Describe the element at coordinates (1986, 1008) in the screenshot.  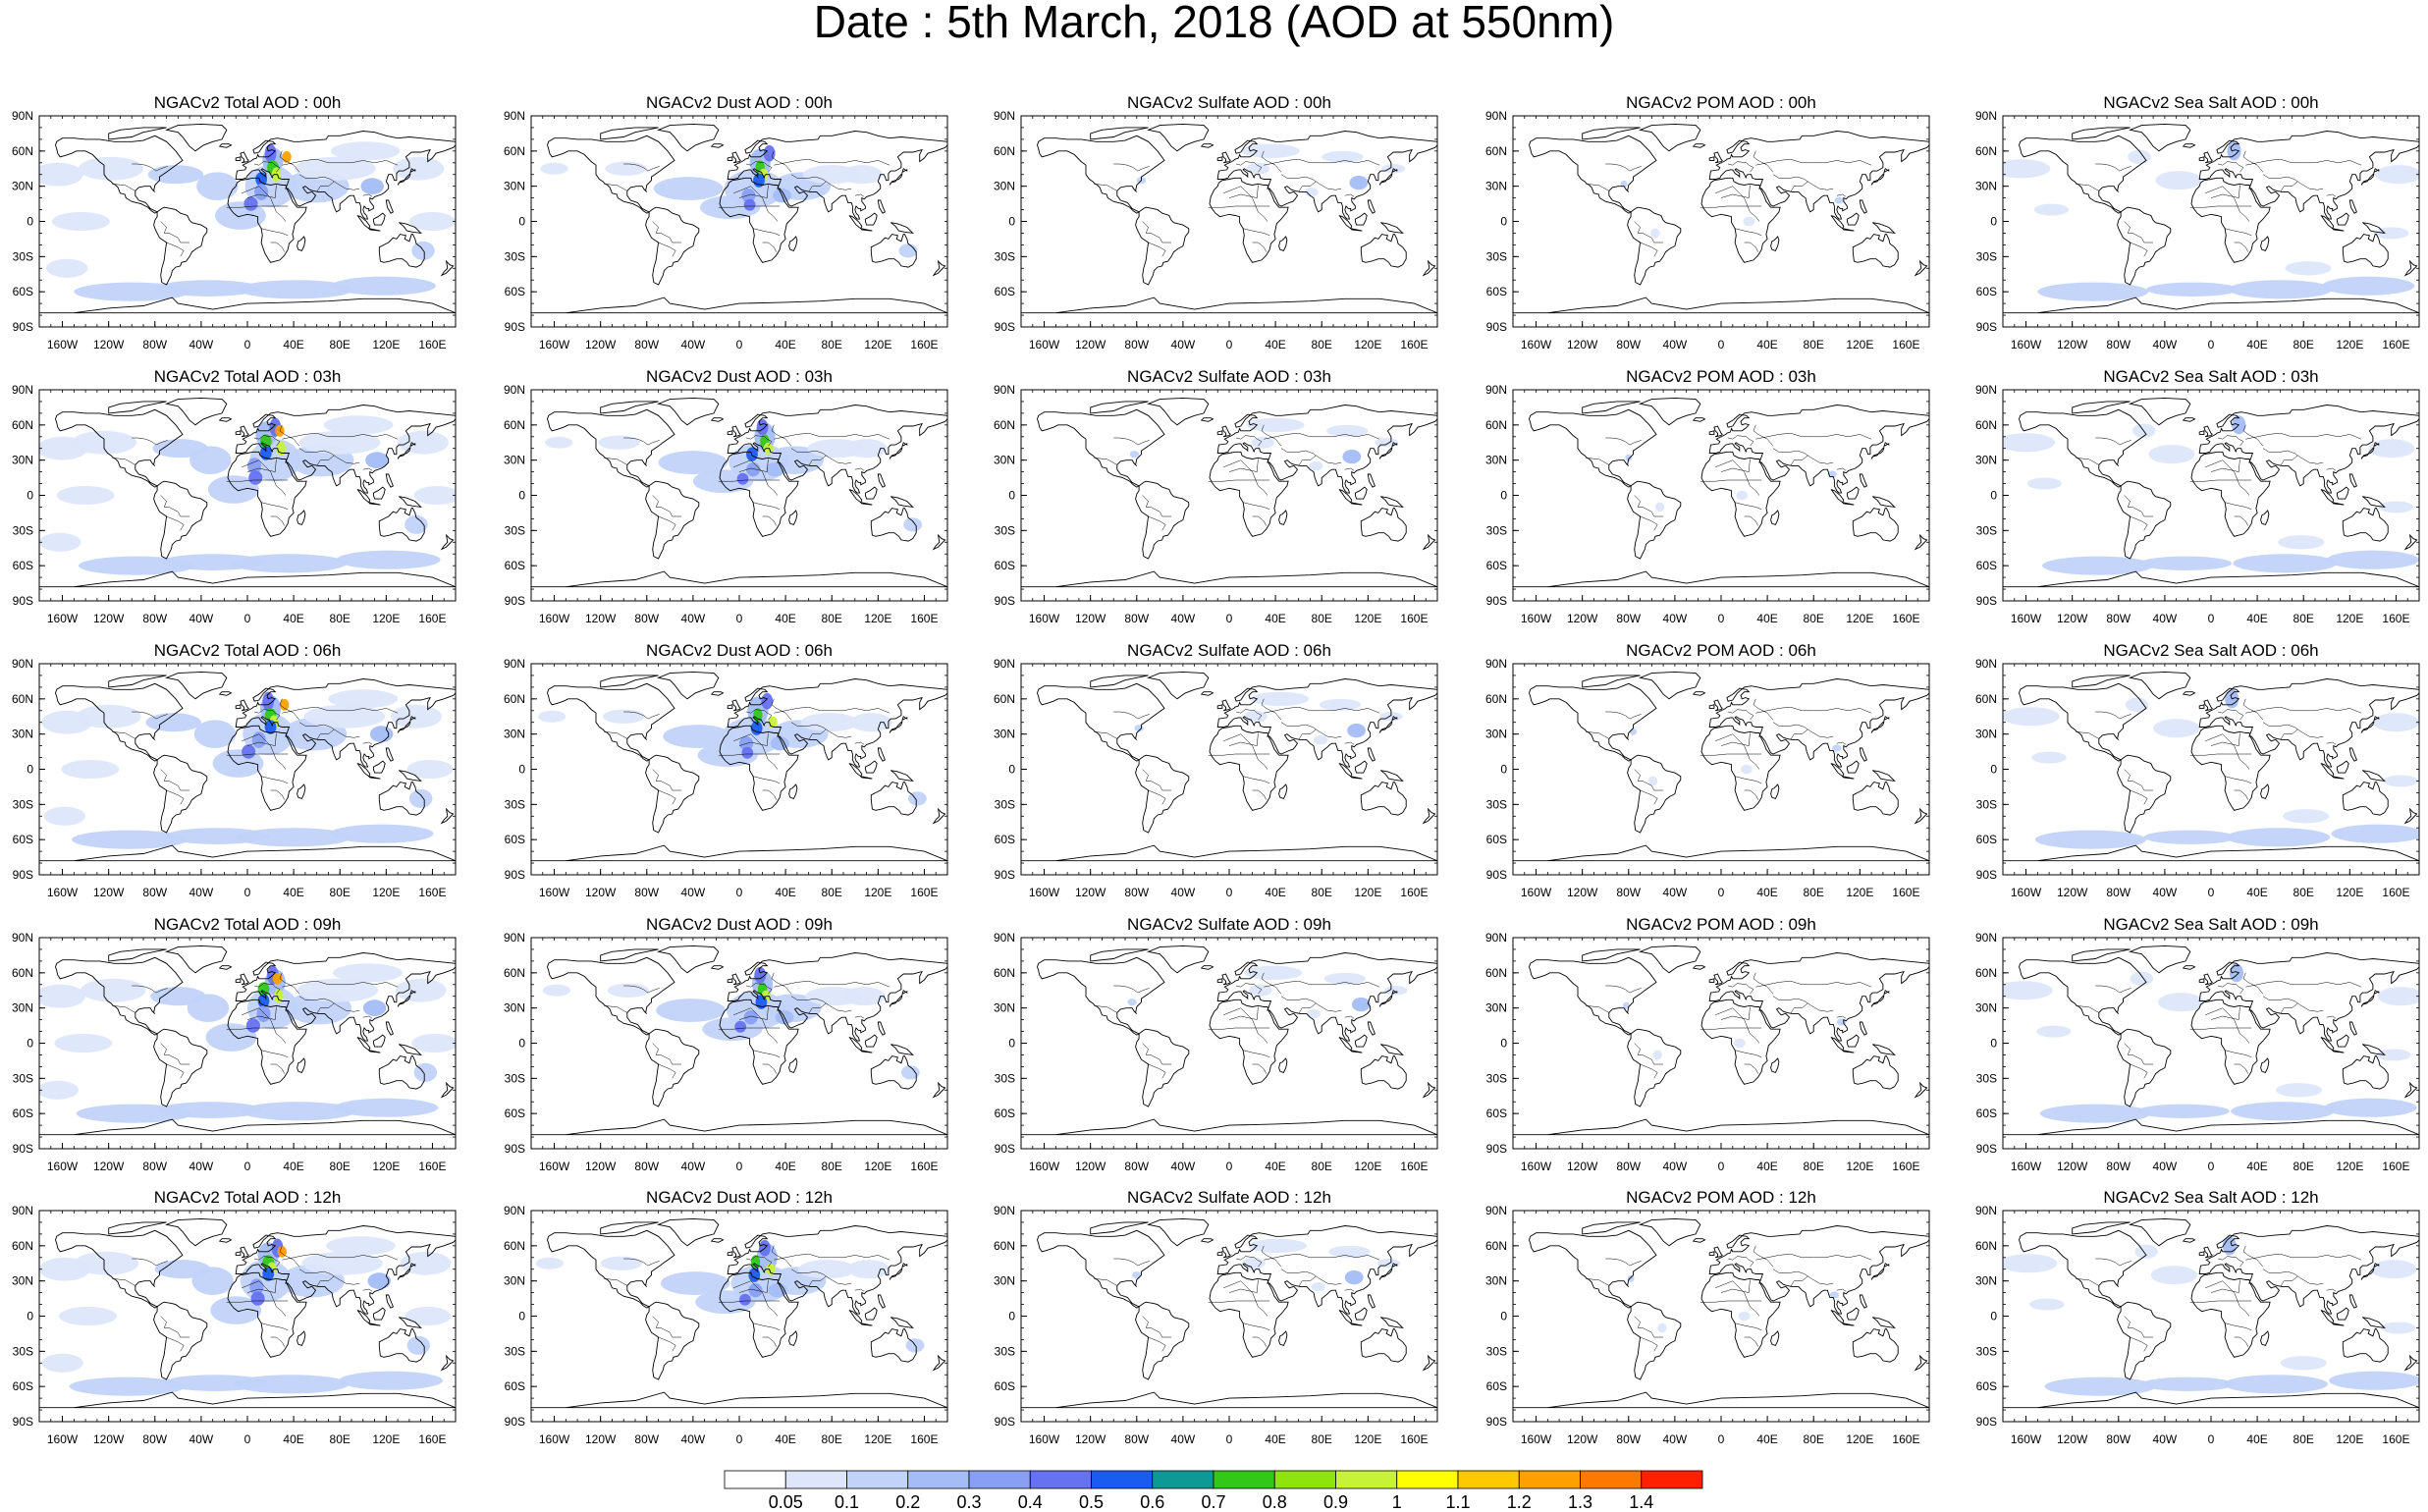
I see `lat-tick-label: 30N` at that location.